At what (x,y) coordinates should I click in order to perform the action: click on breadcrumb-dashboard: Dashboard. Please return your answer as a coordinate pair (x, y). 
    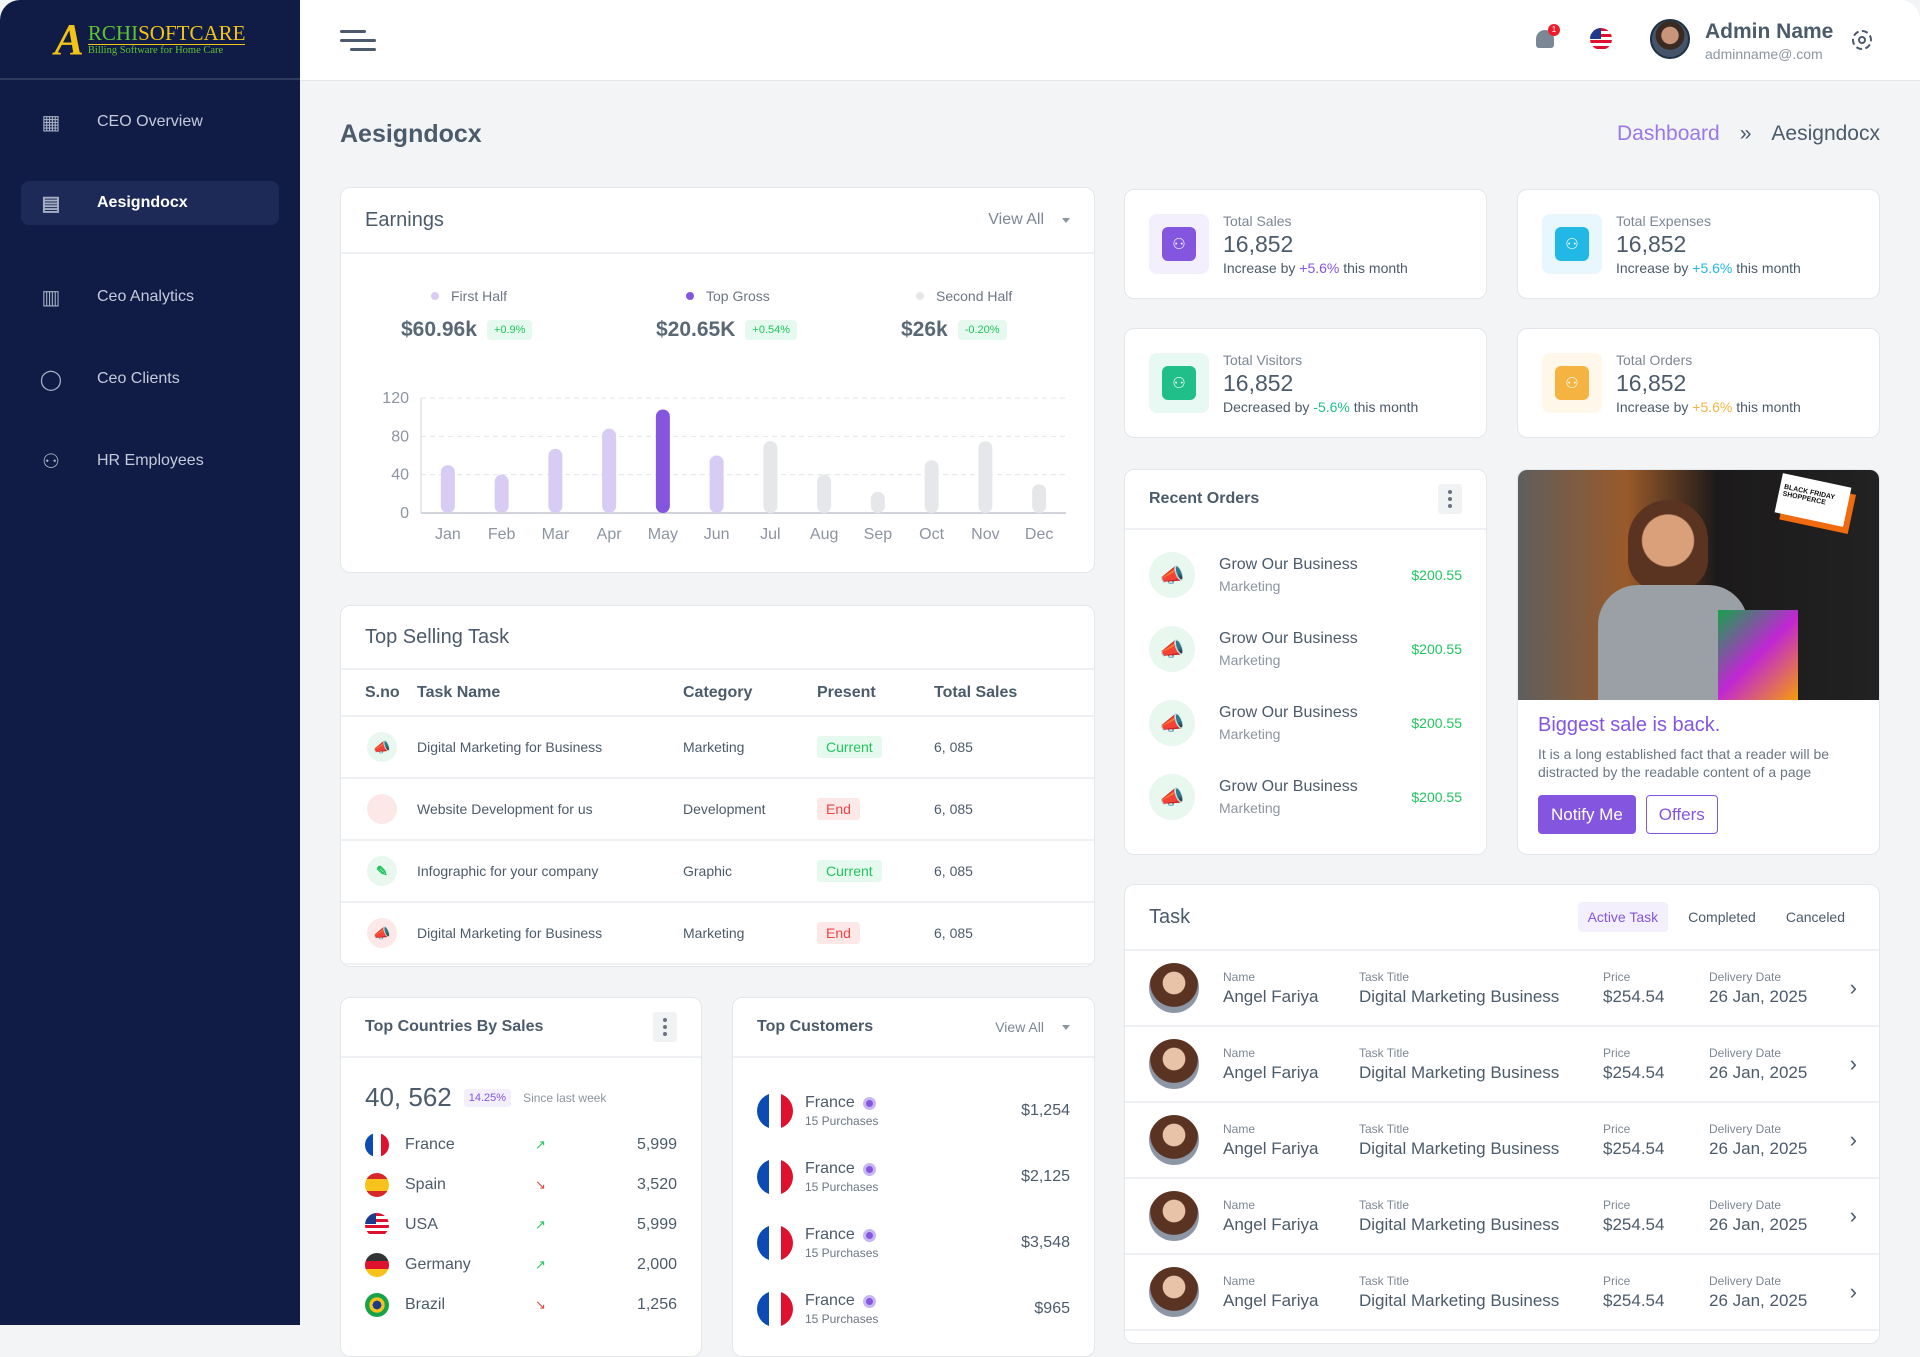
    Looking at the image, I should click on (1668, 133).